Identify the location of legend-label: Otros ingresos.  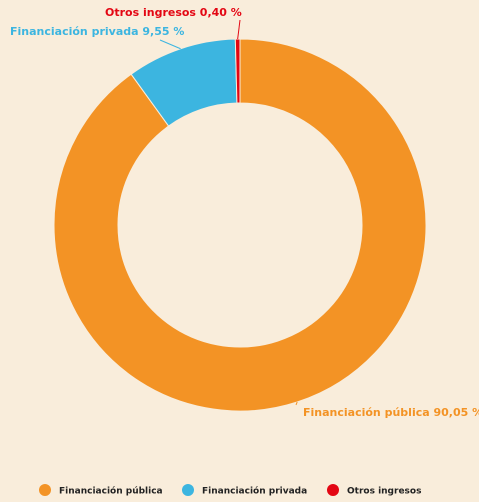
(384, 492).